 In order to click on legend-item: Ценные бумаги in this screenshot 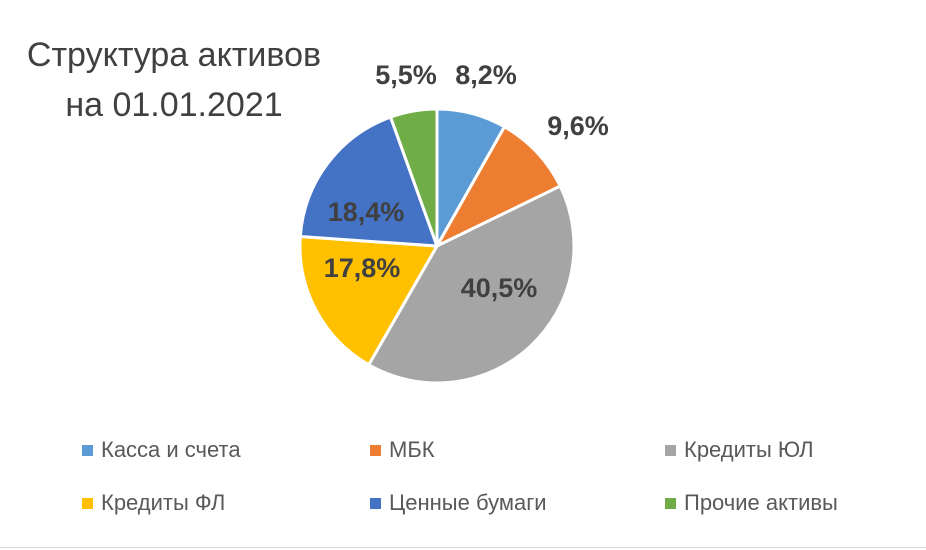, I will do `click(458, 503)`.